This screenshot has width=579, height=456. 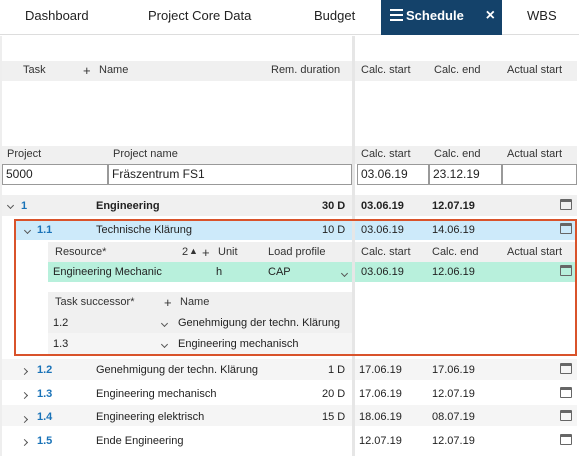 I want to click on successor-1-number: 1.2, so click(x=61, y=323).